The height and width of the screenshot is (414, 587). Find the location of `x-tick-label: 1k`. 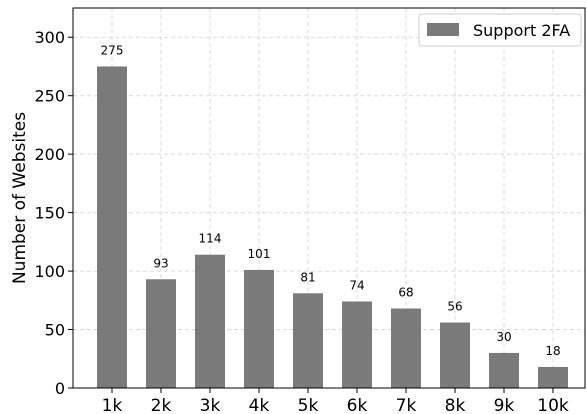

x-tick-label: 1k is located at coordinates (112, 405).